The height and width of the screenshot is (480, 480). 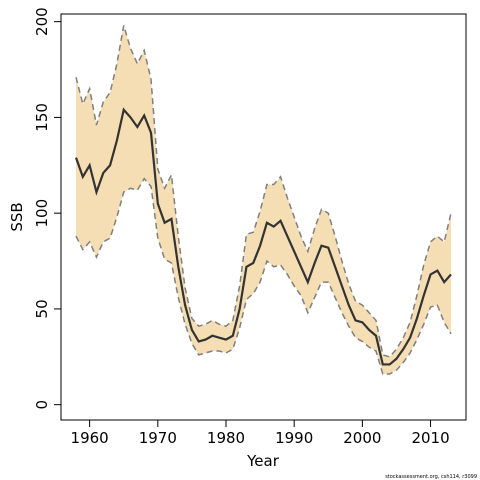 I want to click on x-tick-label: 2010, so click(x=430, y=438).